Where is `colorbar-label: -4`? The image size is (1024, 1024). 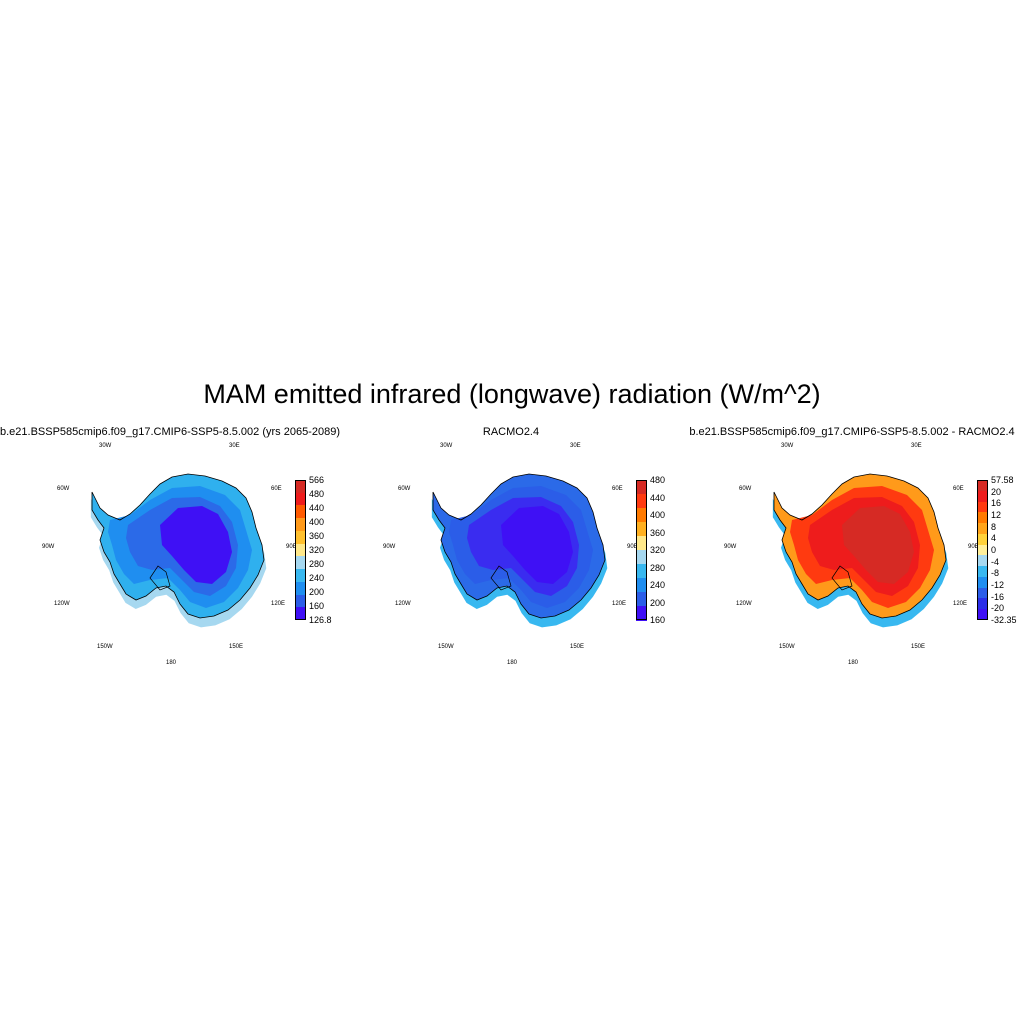
colorbar-label: -4 is located at coordinates (995, 561).